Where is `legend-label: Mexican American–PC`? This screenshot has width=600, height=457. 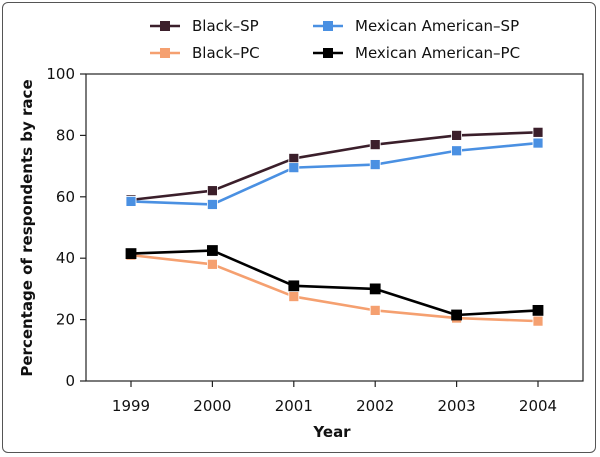 legend-label: Mexican American–PC is located at coordinates (437, 53).